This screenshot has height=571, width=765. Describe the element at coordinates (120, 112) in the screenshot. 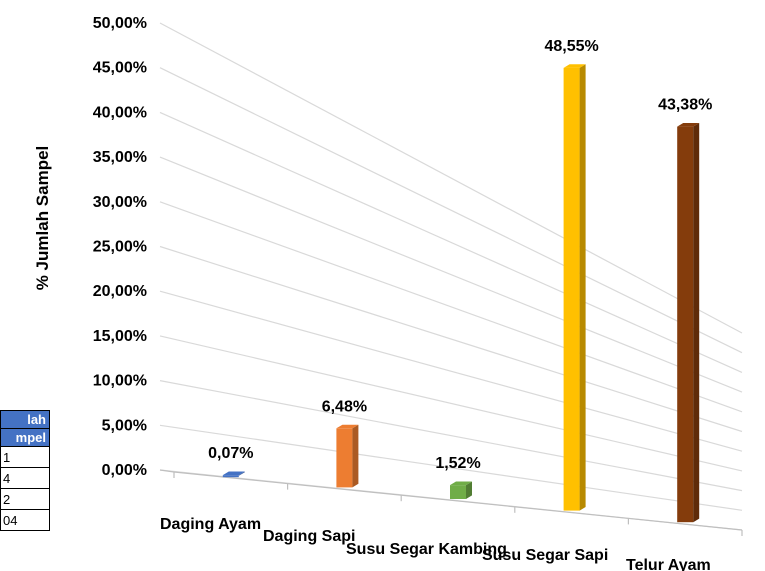

I see `y-tick-label: 40,00%` at that location.